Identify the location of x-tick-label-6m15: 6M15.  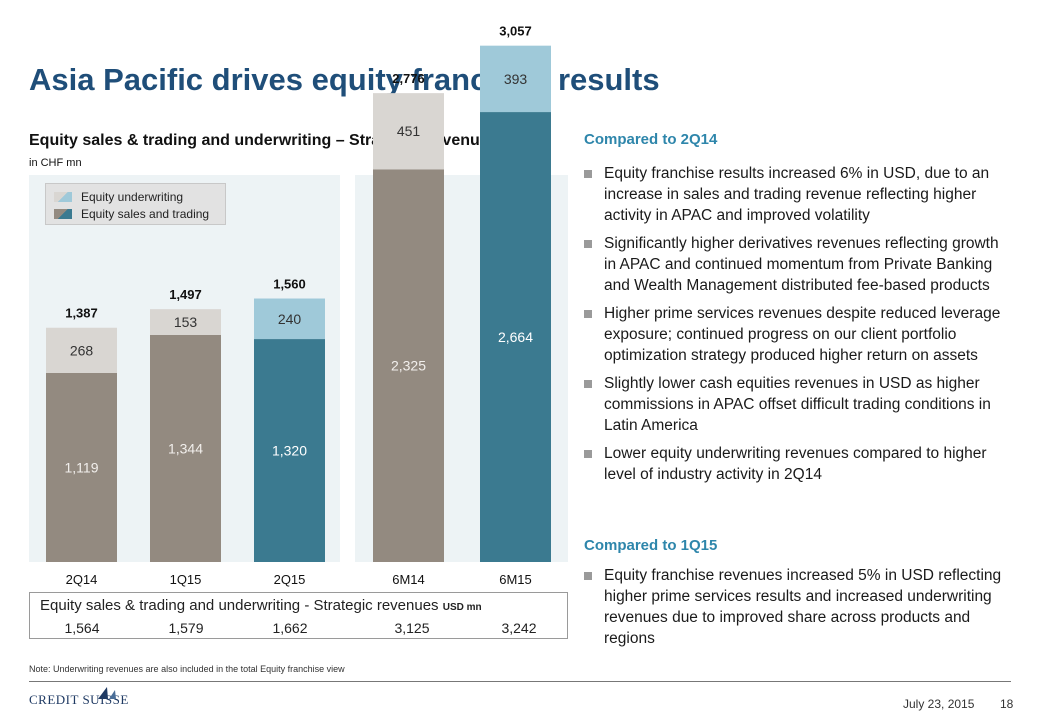
(515, 579).